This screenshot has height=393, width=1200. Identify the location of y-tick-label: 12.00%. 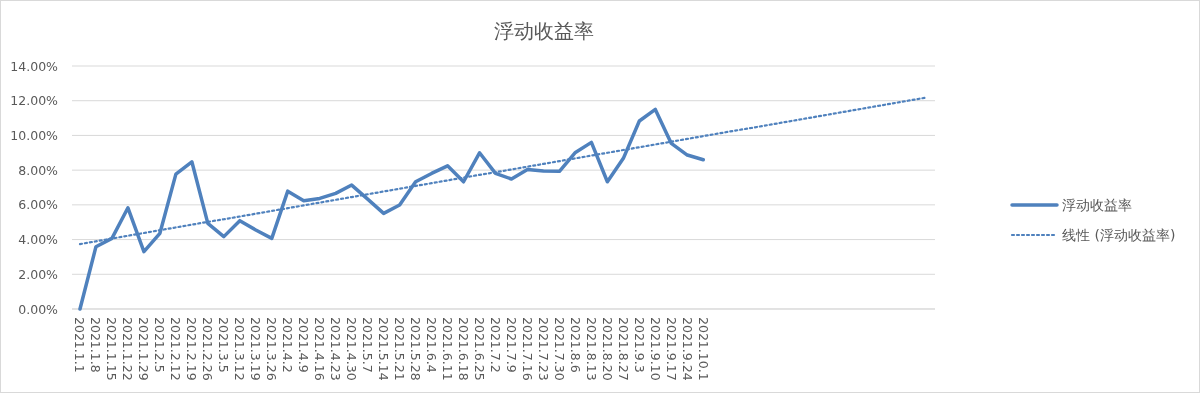
(34, 101).